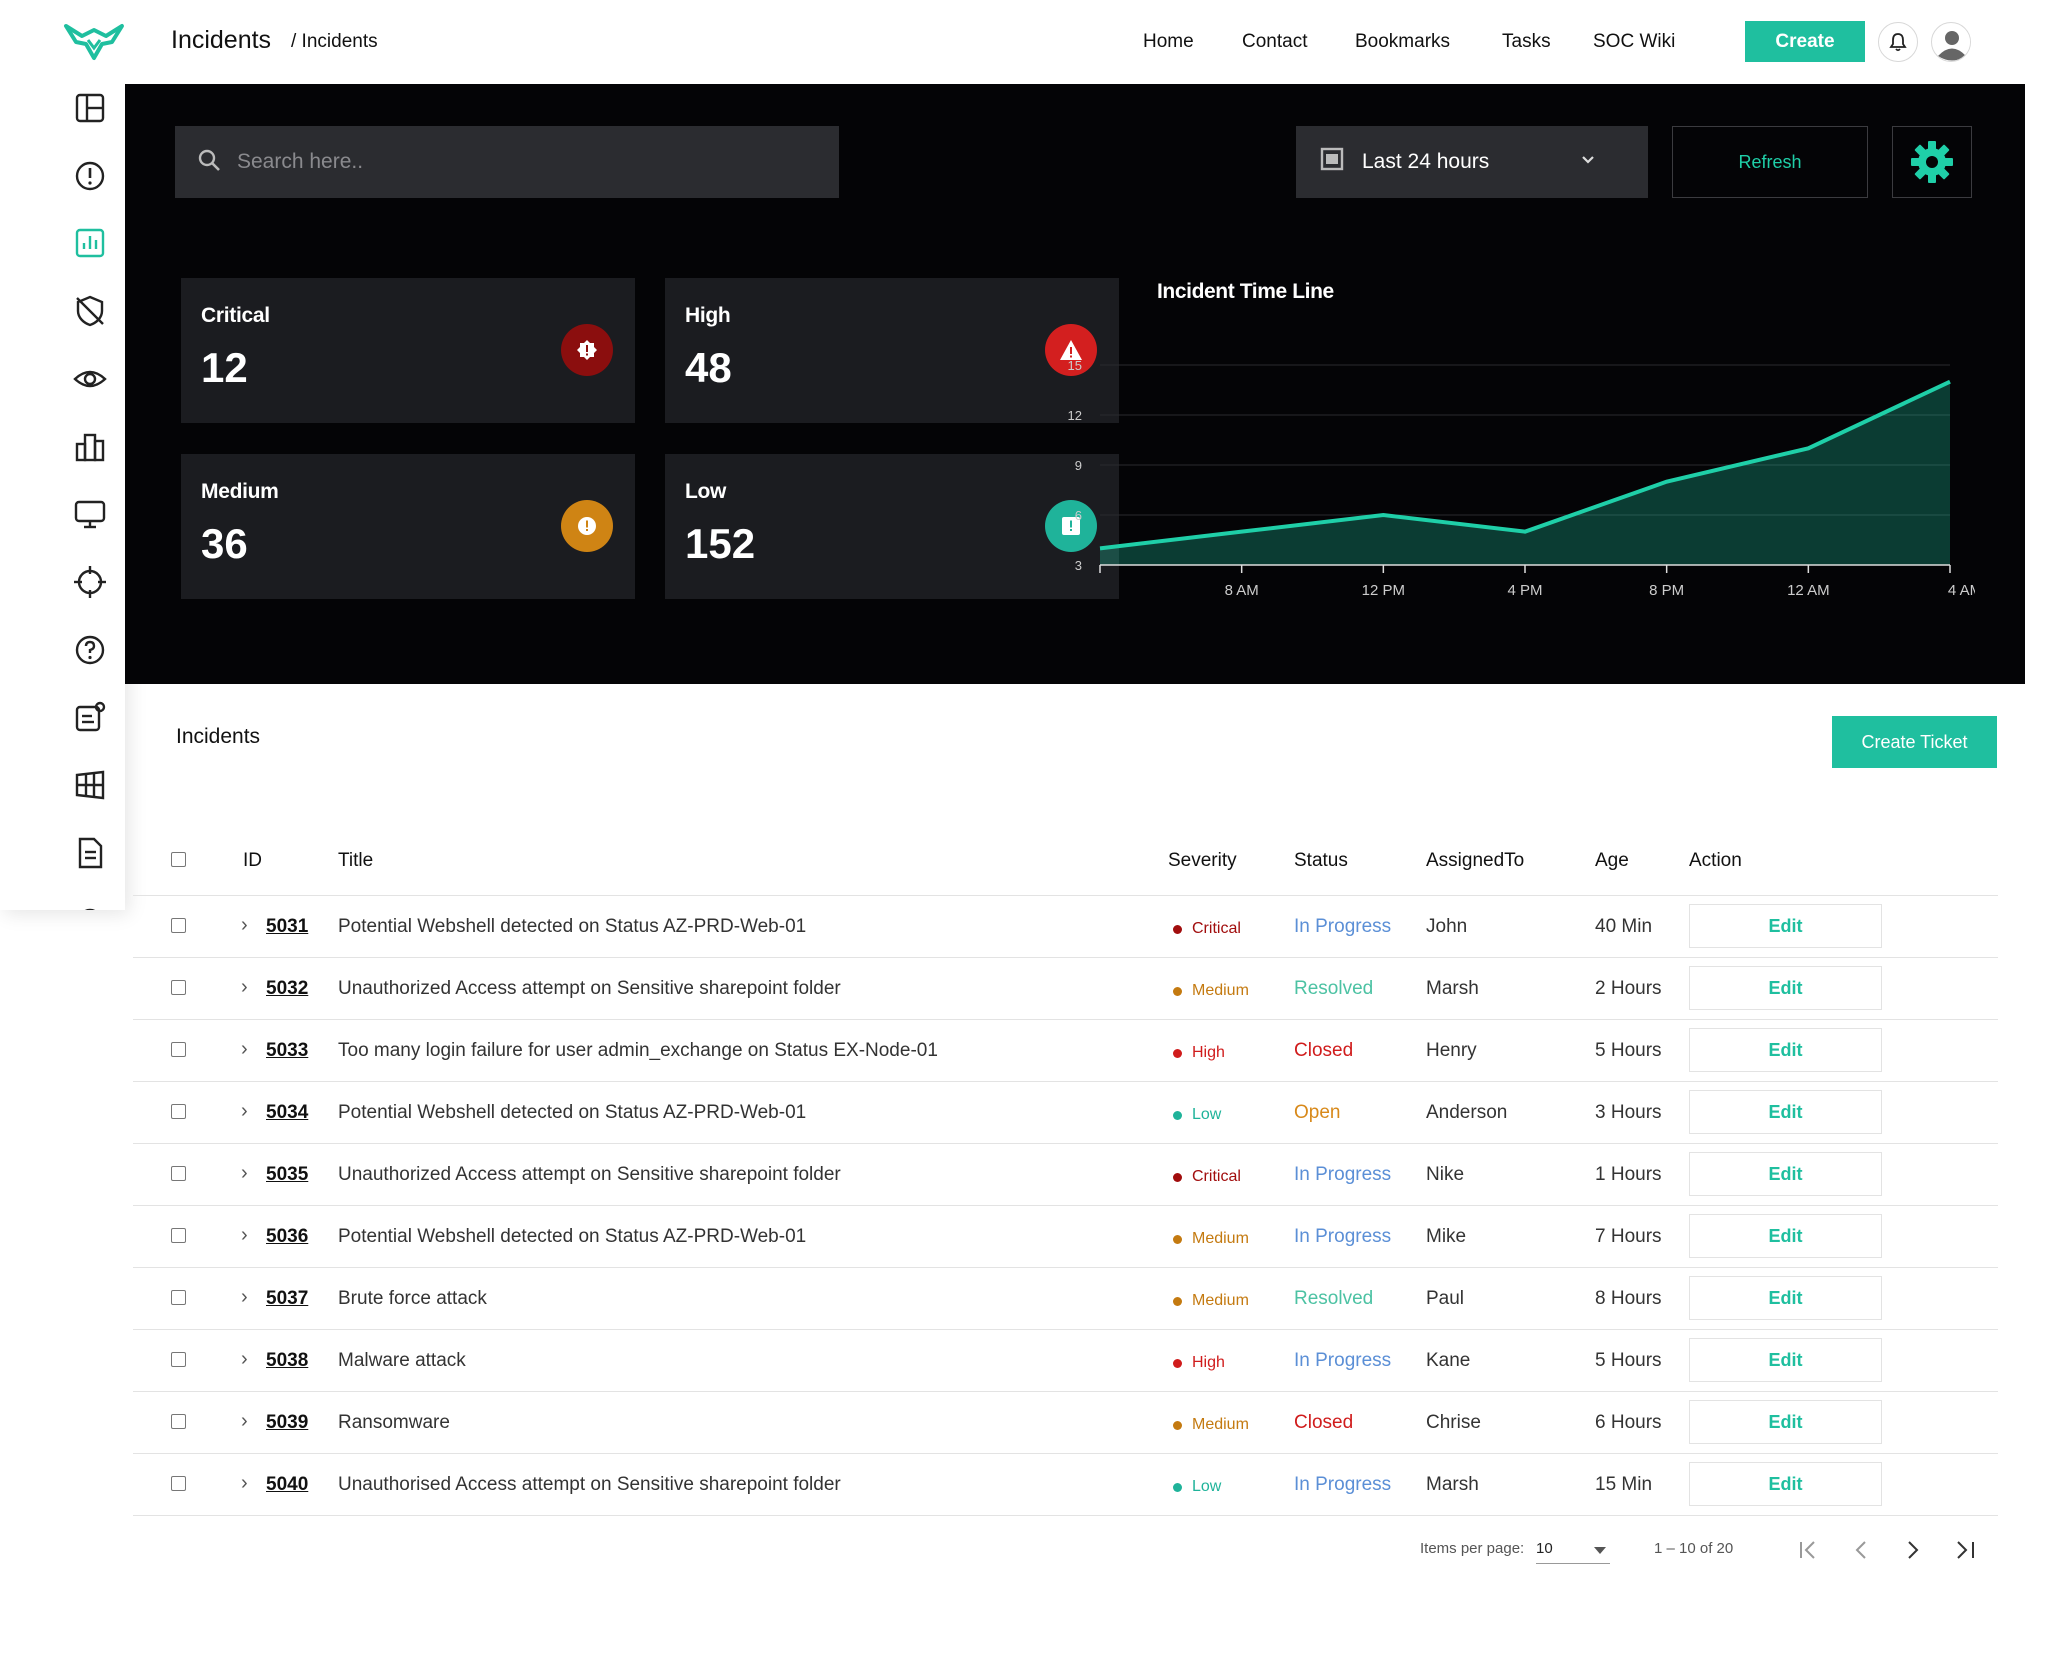 Image resolution: width=2048 pixels, height=1664 pixels. Describe the element at coordinates (1861, 1550) in the screenshot. I see `previous-page-icon` at that location.